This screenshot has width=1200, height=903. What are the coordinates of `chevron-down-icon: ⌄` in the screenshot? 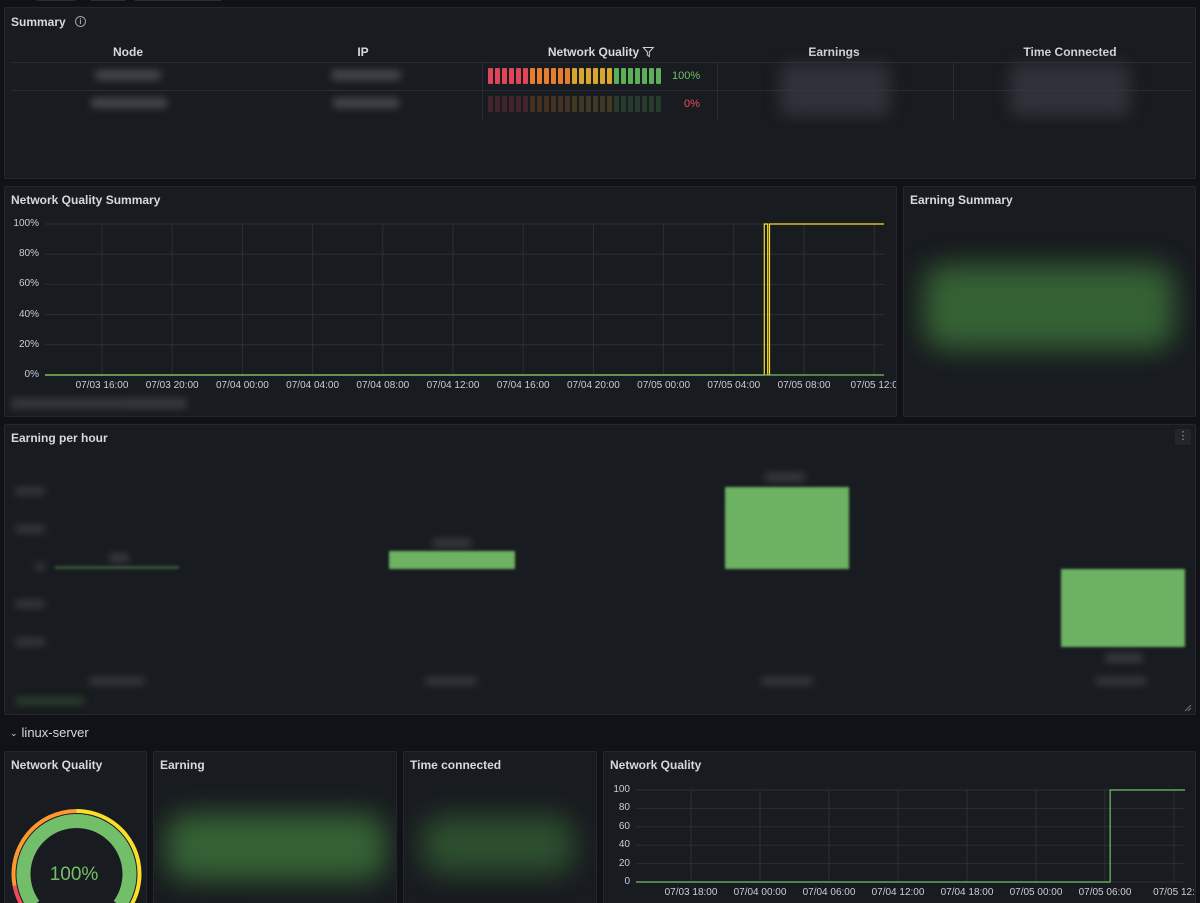 It's located at (14, 733).